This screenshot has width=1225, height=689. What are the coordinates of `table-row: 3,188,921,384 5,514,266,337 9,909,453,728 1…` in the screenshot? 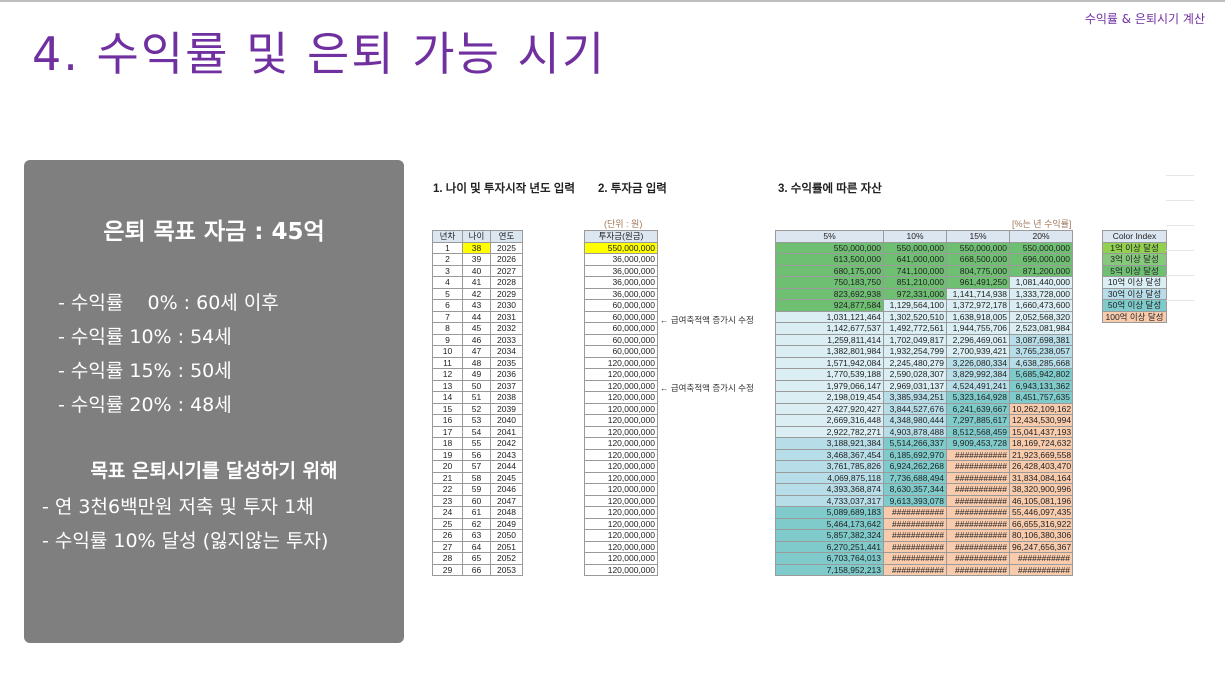 It's located at (924, 443).